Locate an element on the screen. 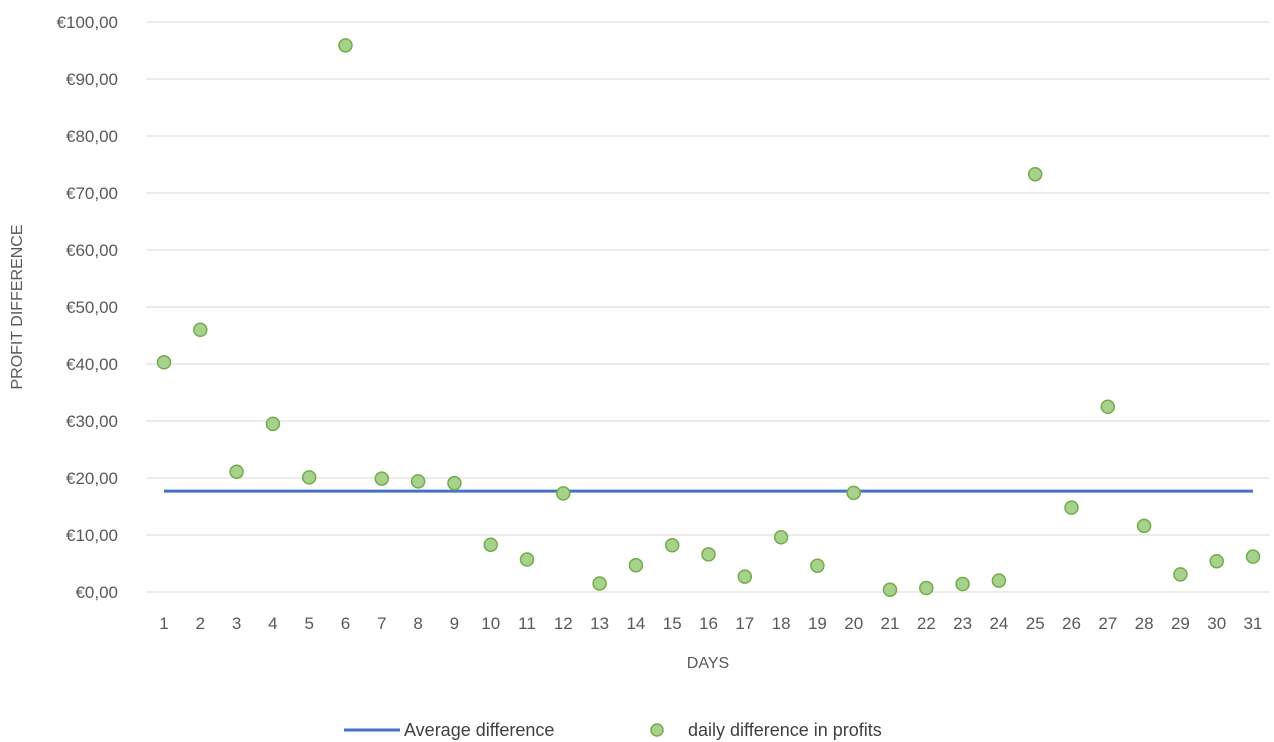  x-tick-label: 17 is located at coordinates (744, 623).